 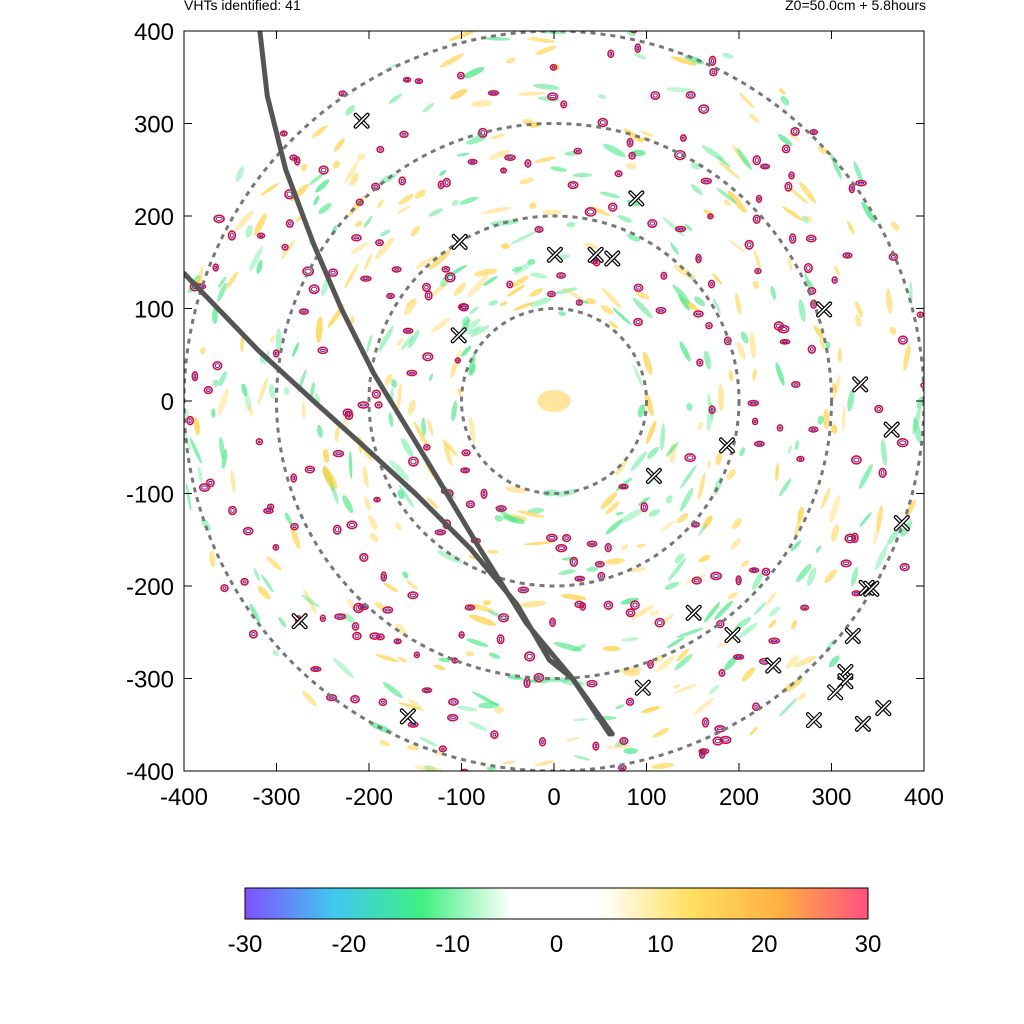 What do you see at coordinates (554, 922) in the screenshot?
I see `colorbar: -30 -20 -10 0 10 20 30` at bounding box center [554, 922].